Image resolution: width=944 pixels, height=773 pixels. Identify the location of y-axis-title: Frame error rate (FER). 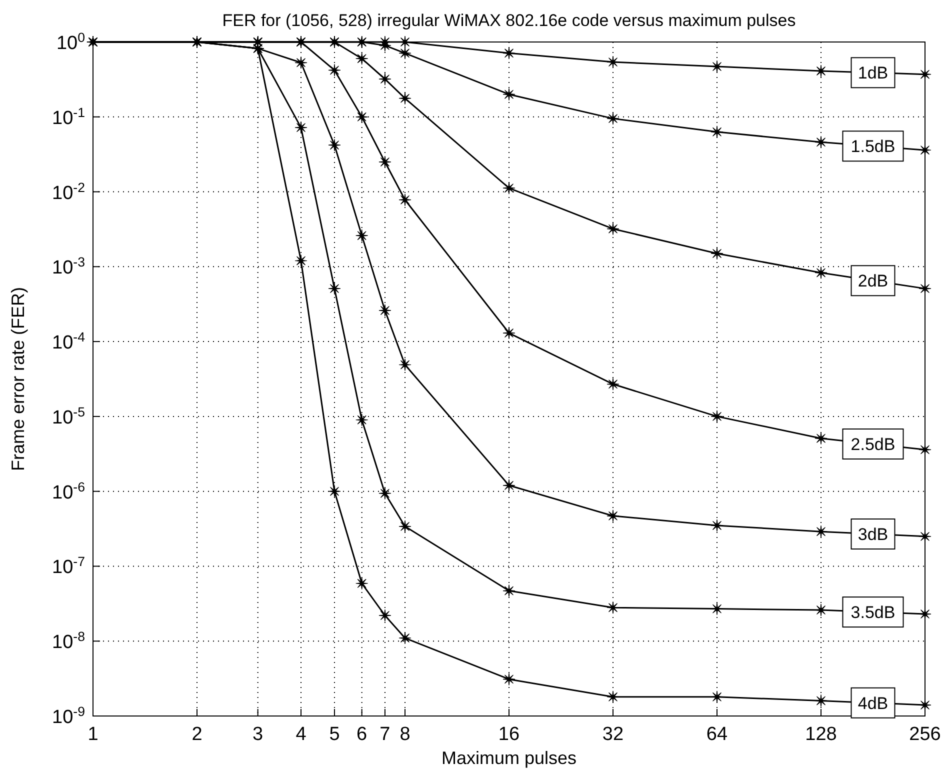
(18, 379).